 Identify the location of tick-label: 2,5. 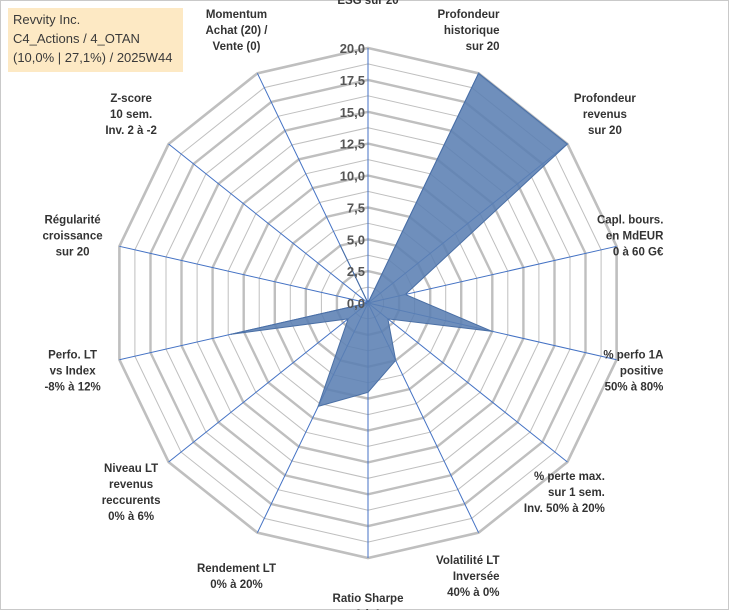
(356, 271).